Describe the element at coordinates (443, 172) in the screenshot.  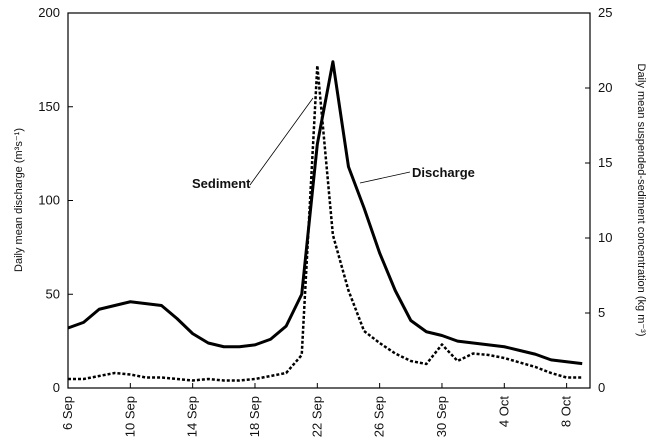
I see `annotation: Discharge` at that location.